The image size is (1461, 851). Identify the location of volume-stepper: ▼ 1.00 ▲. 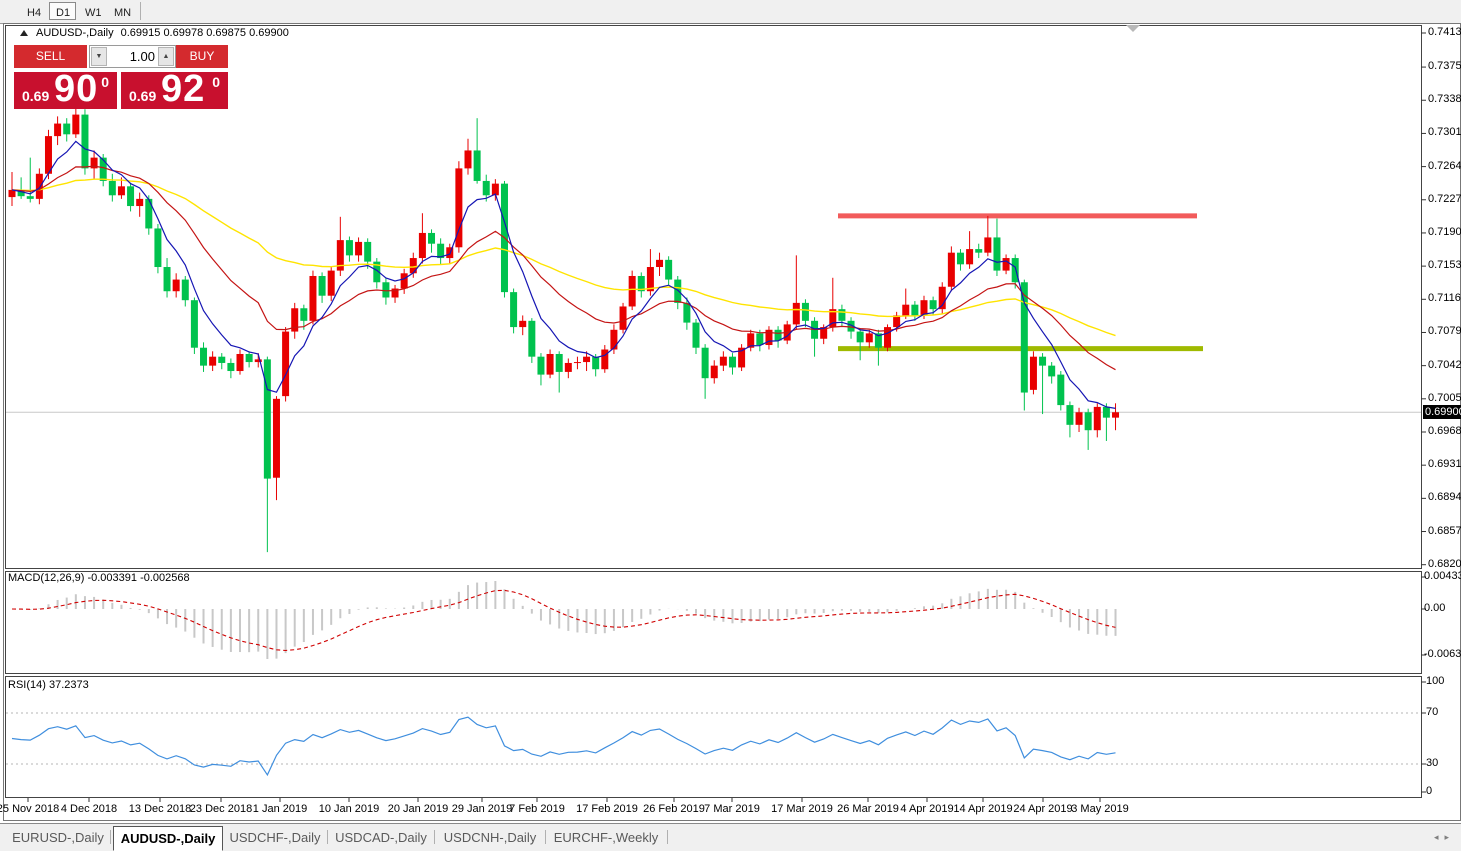
(132, 56).